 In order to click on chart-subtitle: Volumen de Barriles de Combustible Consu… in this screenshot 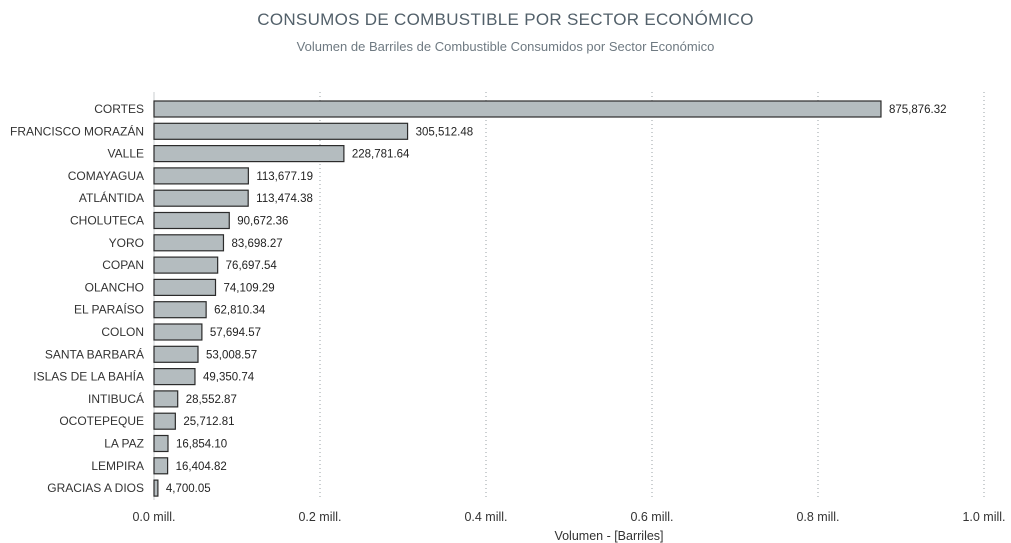, I will do `click(505, 46)`.